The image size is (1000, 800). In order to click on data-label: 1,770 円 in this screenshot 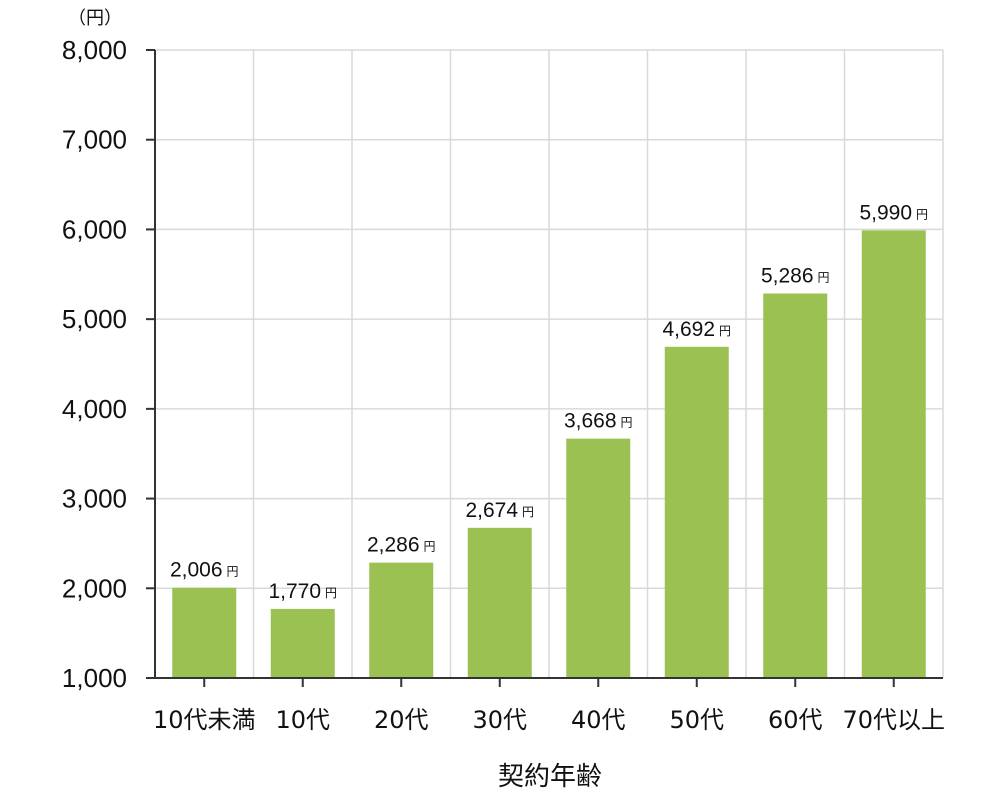, I will do `click(302, 591)`.